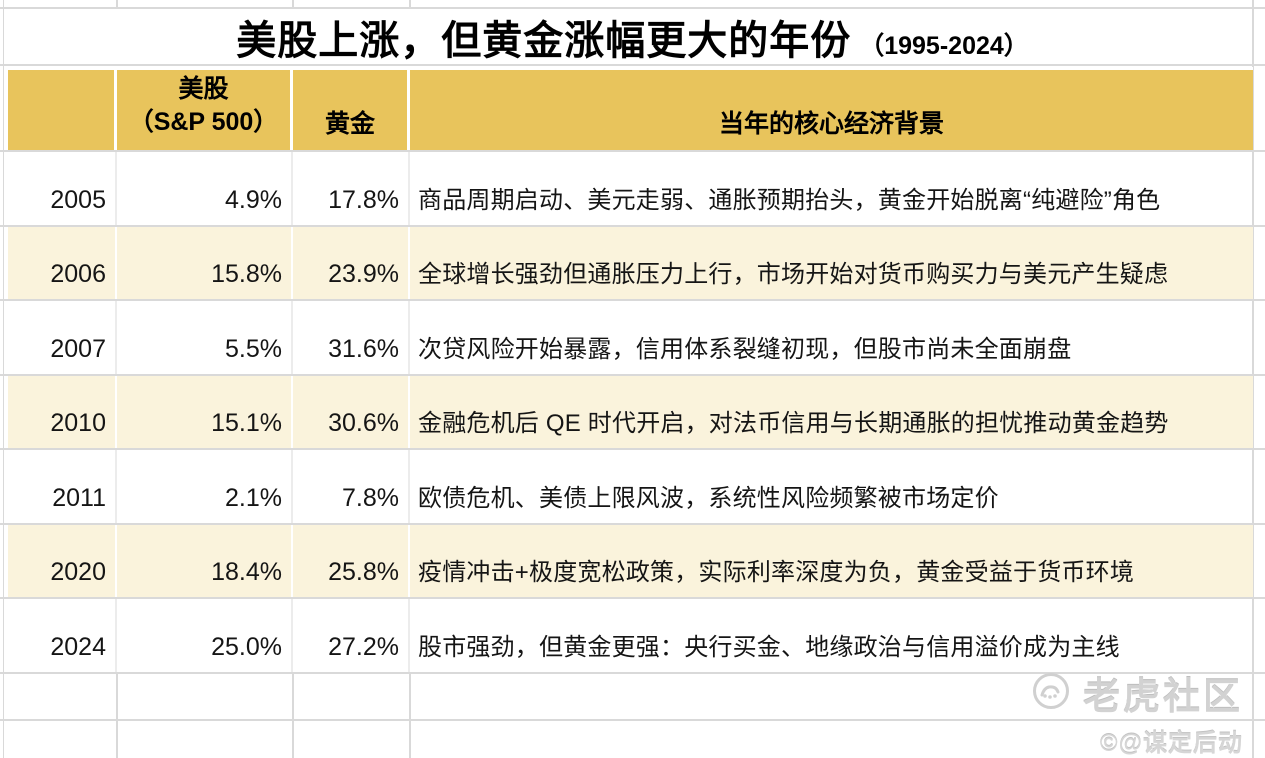 The height and width of the screenshot is (758, 1265). I want to click on sp500-cell: 5.5%, so click(205, 337).